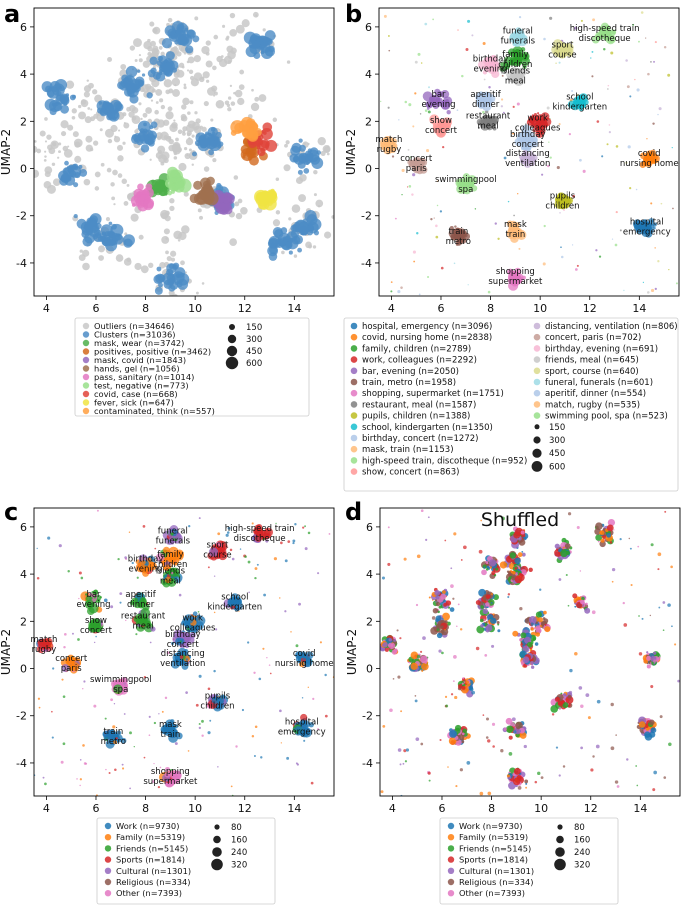 This screenshot has height=907, width=685. What do you see at coordinates (140, 360) in the screenshot?
I see `legend-label: mask, covid (n=1843)` at bounding box center [140, 360].